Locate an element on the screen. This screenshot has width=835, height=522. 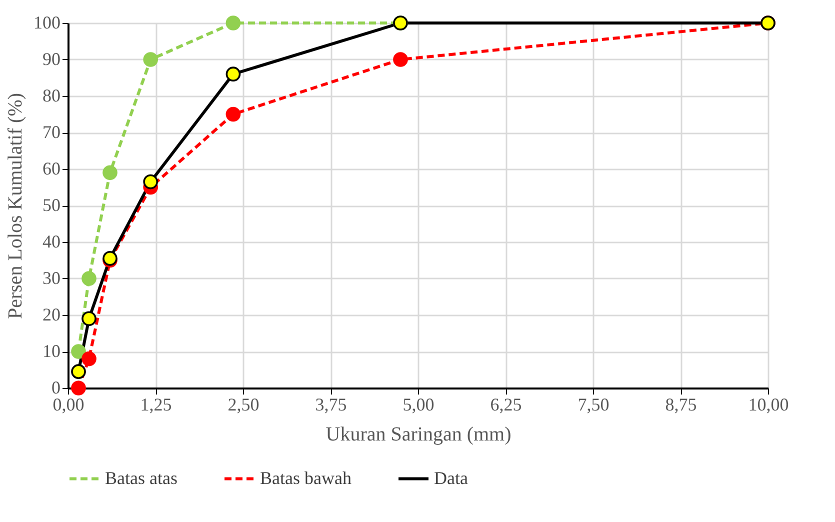
y-tick-label: 0 is located at coordinates (56, 388).